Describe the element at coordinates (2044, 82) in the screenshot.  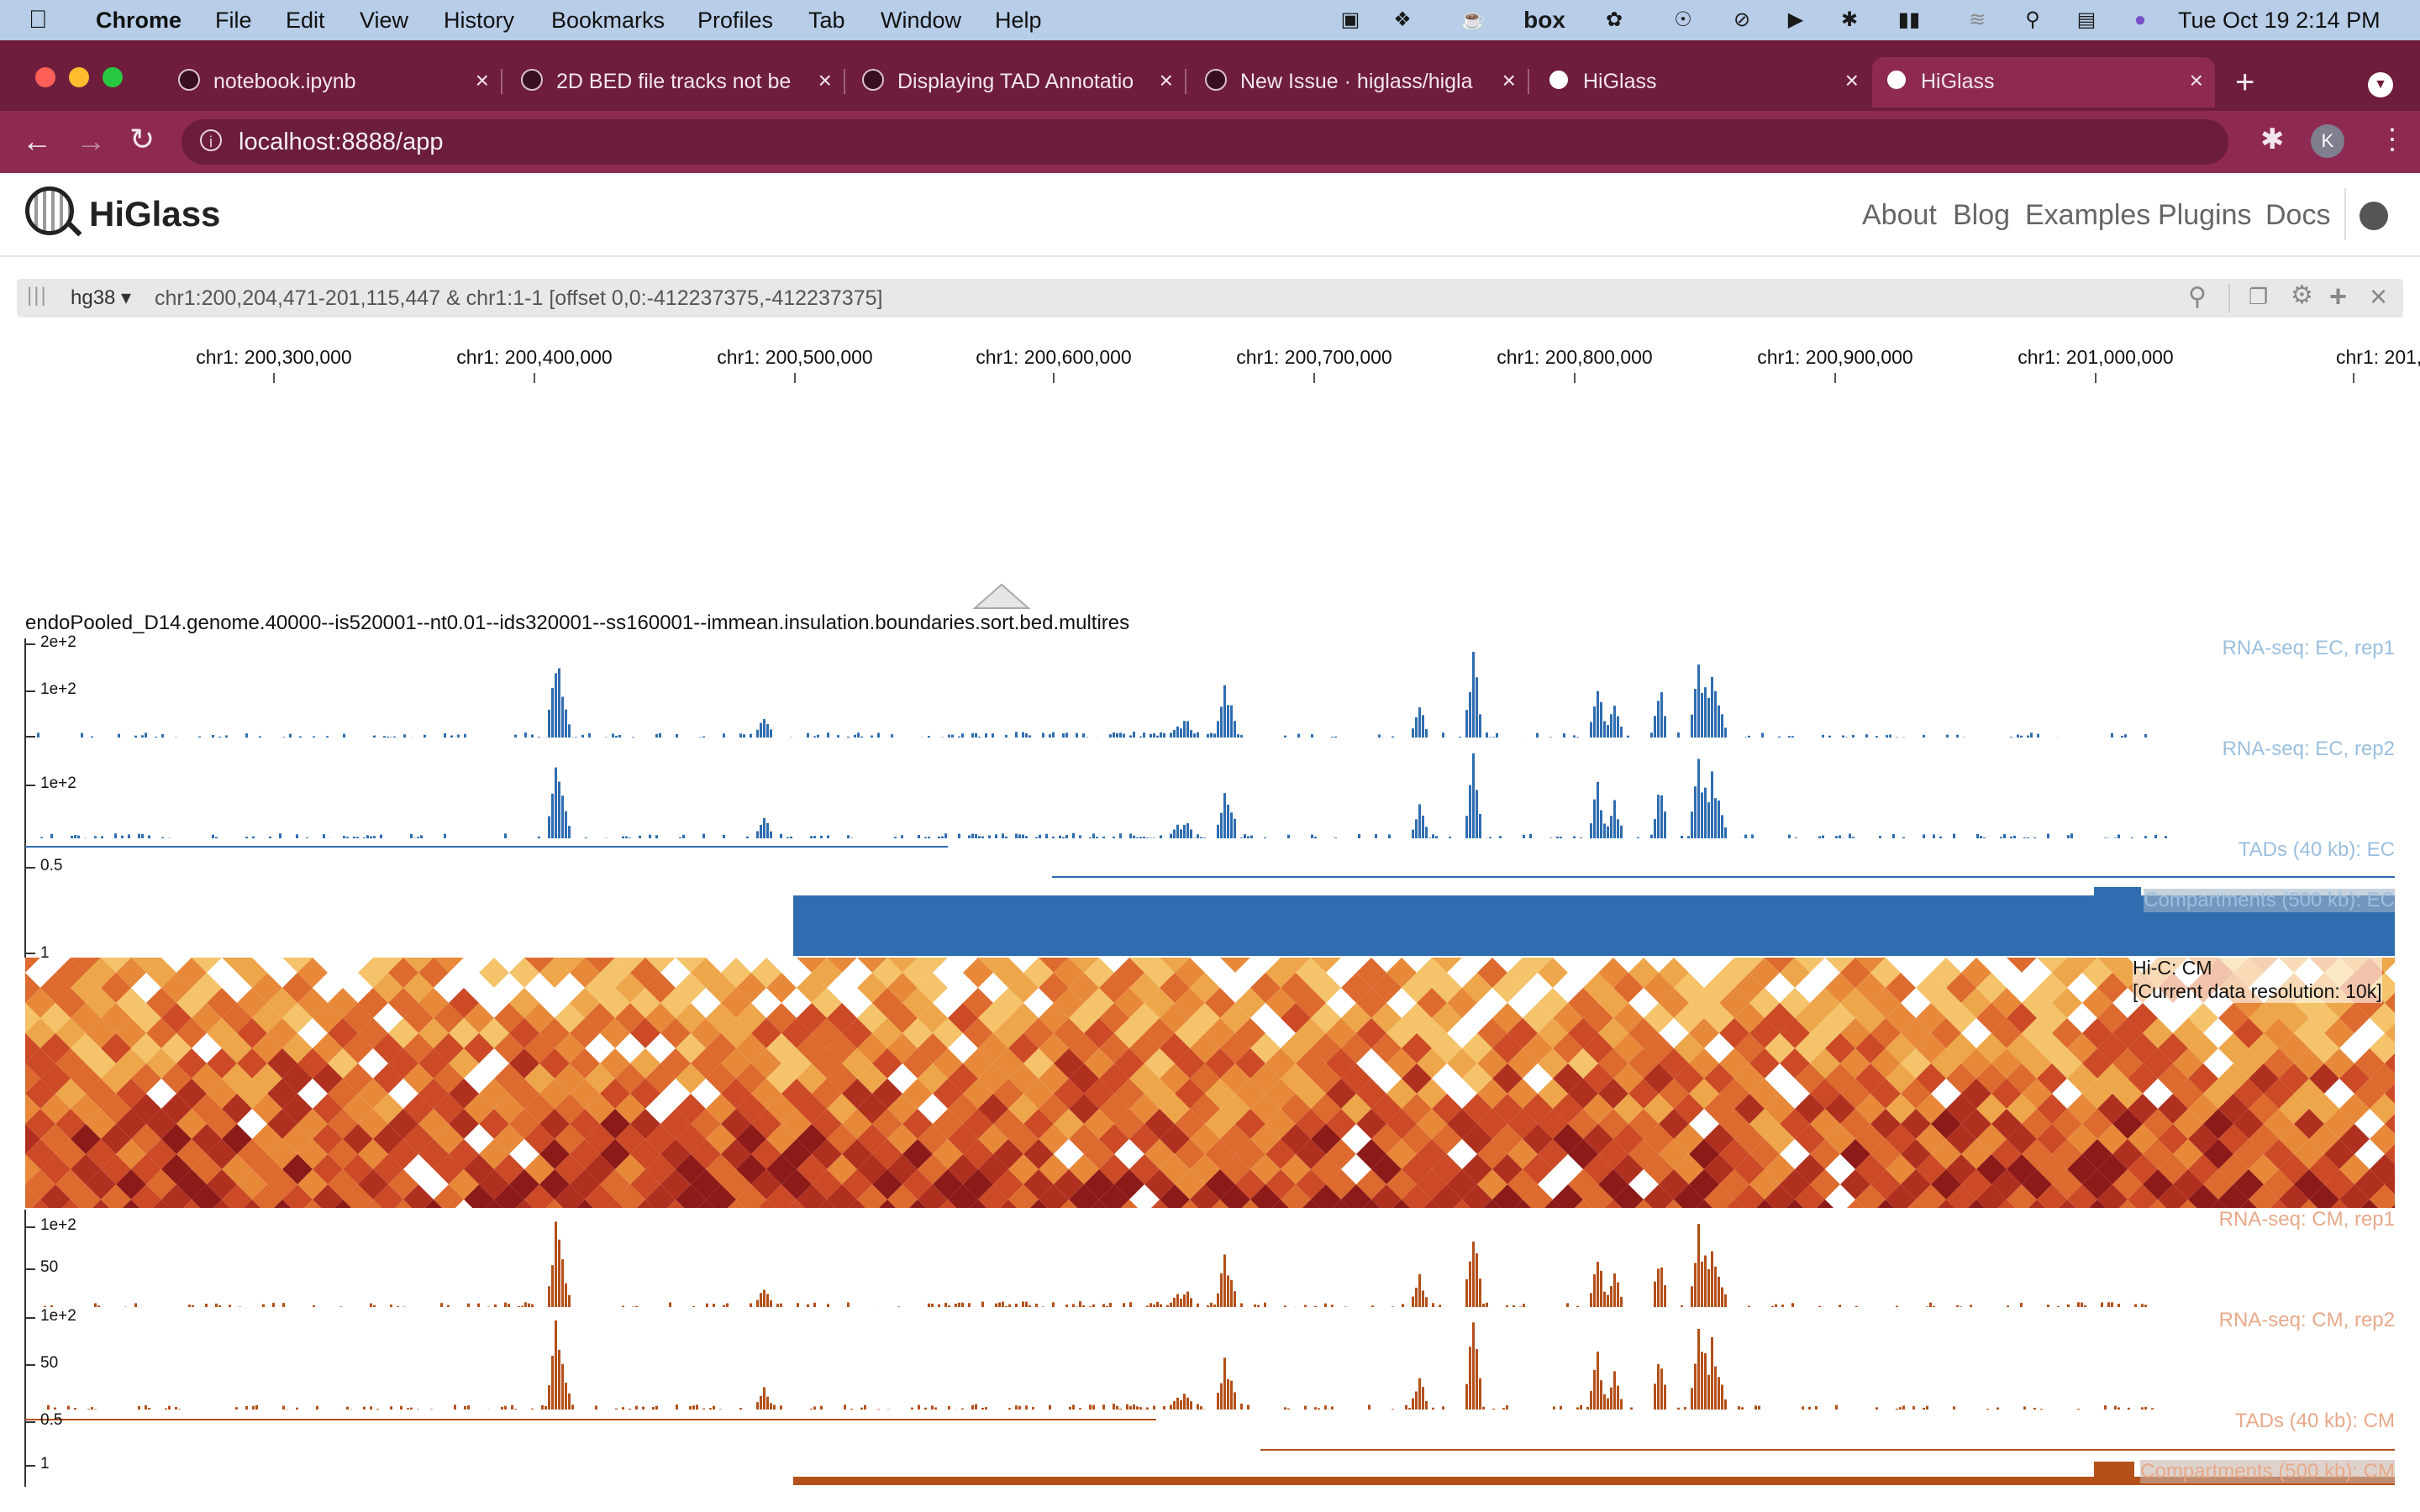
I see `tab-higlass-active: HiGlass ×` at that location.